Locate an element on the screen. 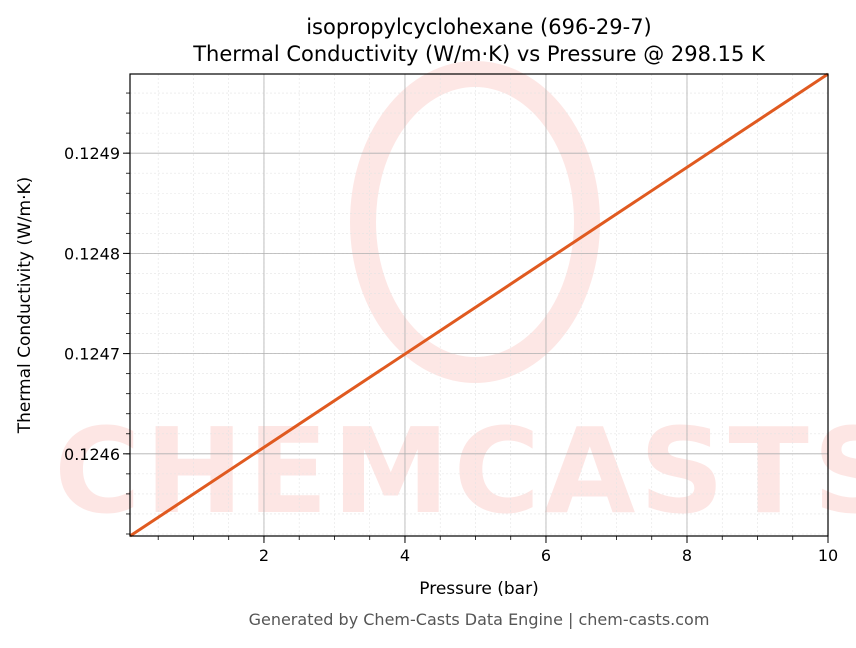 The width and height of the screenshot is (856, 648). x-tick-label: 4 is located at coordinates (405, 555).